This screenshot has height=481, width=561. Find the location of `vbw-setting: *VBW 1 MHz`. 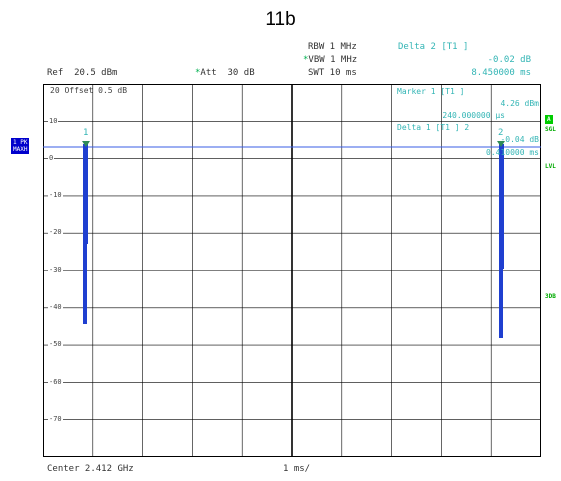

vbw-setting: *VBW 1 MHz is located at coordinates (330, 60).